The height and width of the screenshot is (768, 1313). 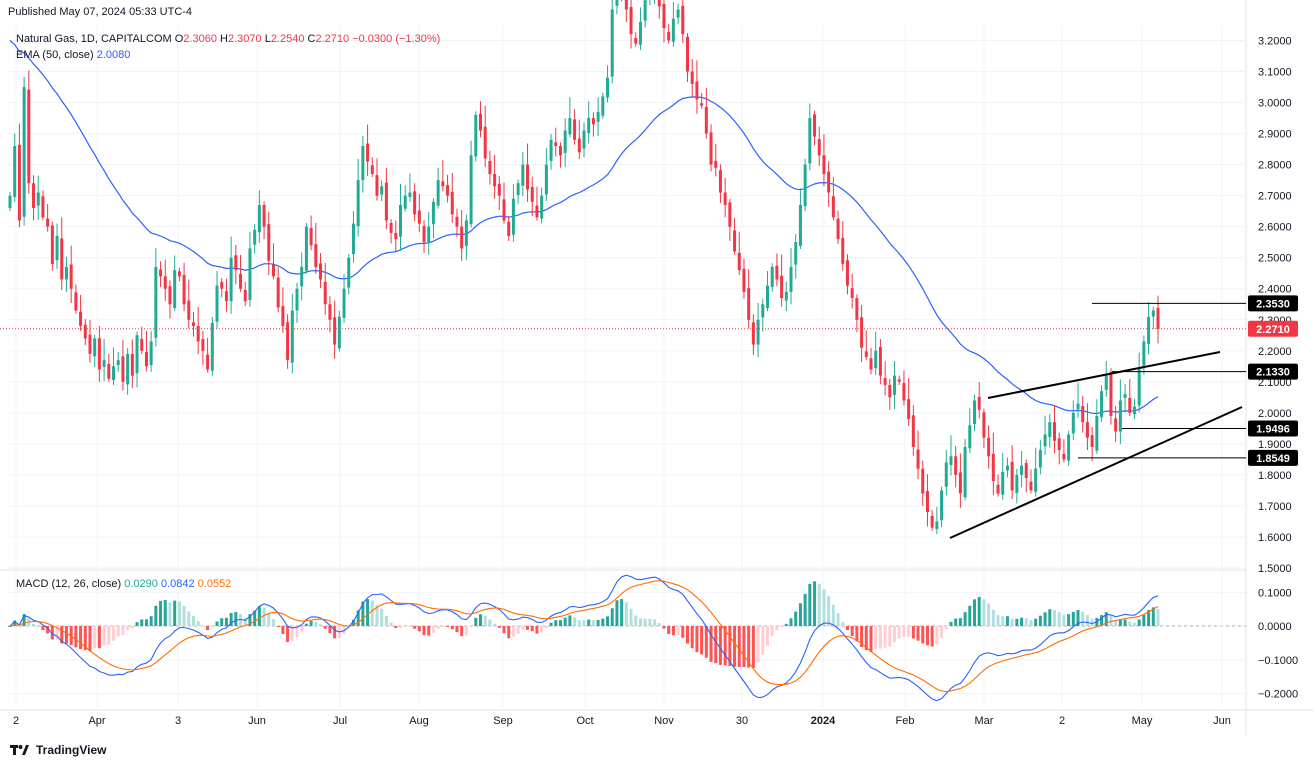 What do you see at coordinates (94, 39) in the screenshot?
I see `symbol-title: Natural Gas, 1D, CAPITALCOM` at bounding box center [94, 39].